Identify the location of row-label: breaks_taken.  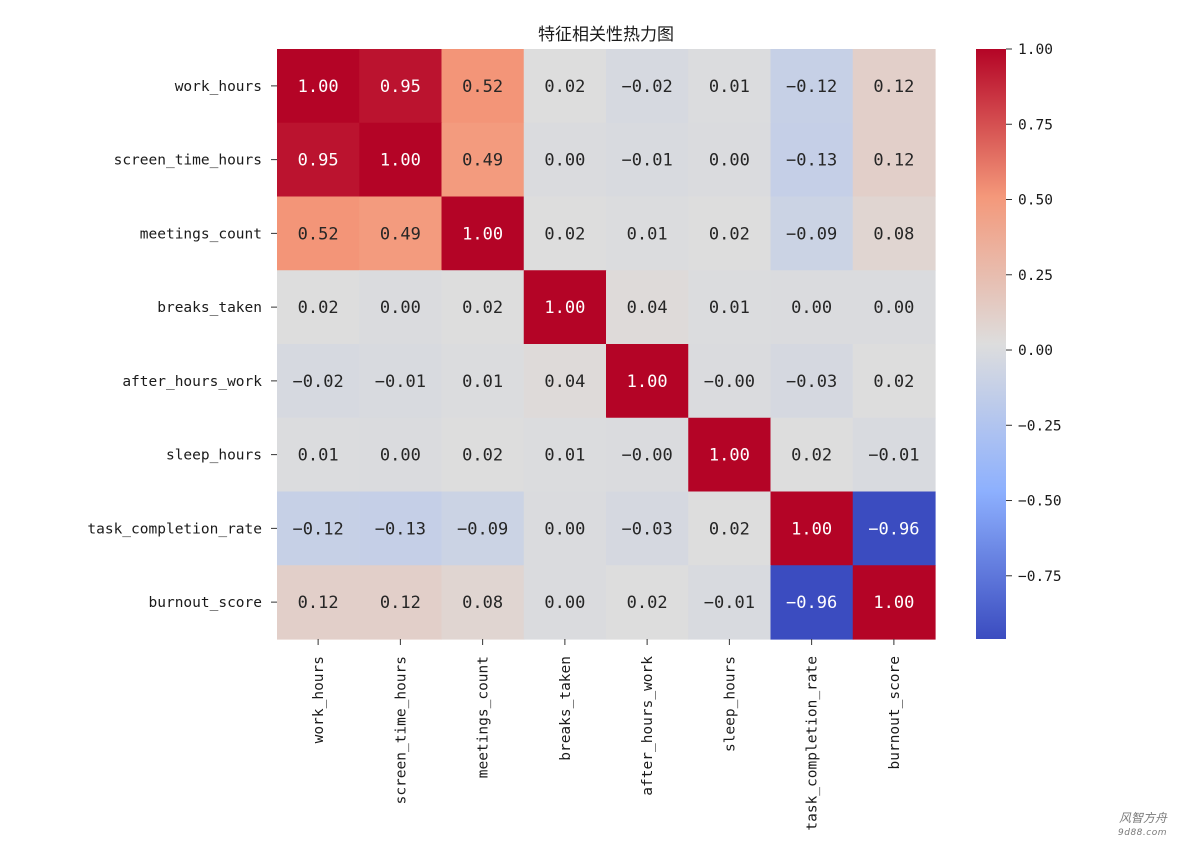
(209, 308).